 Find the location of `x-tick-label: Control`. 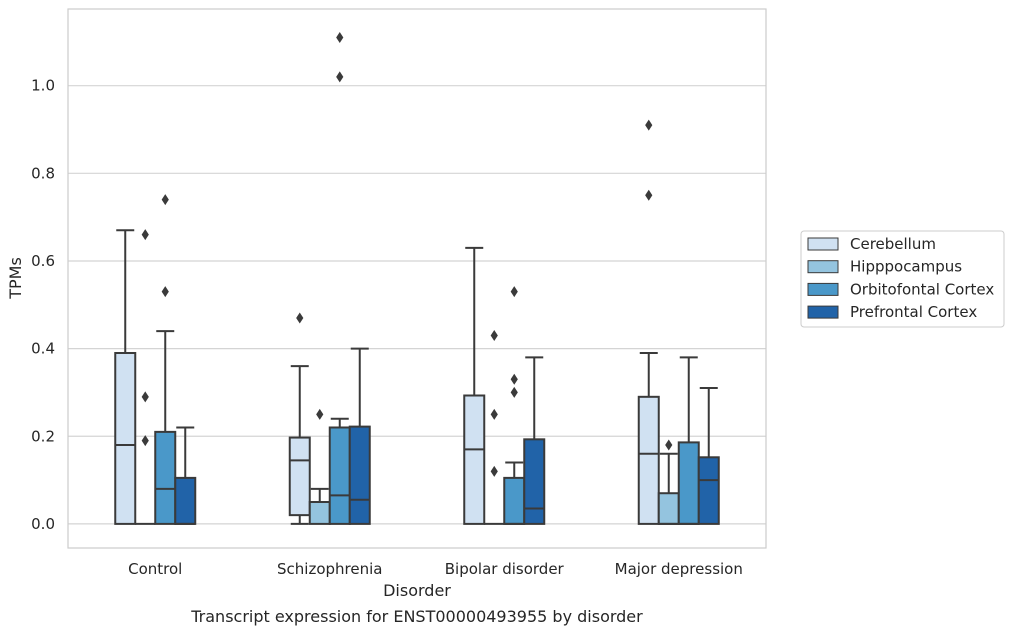

x-tick-label: Control is located at coordinates (155, 569).